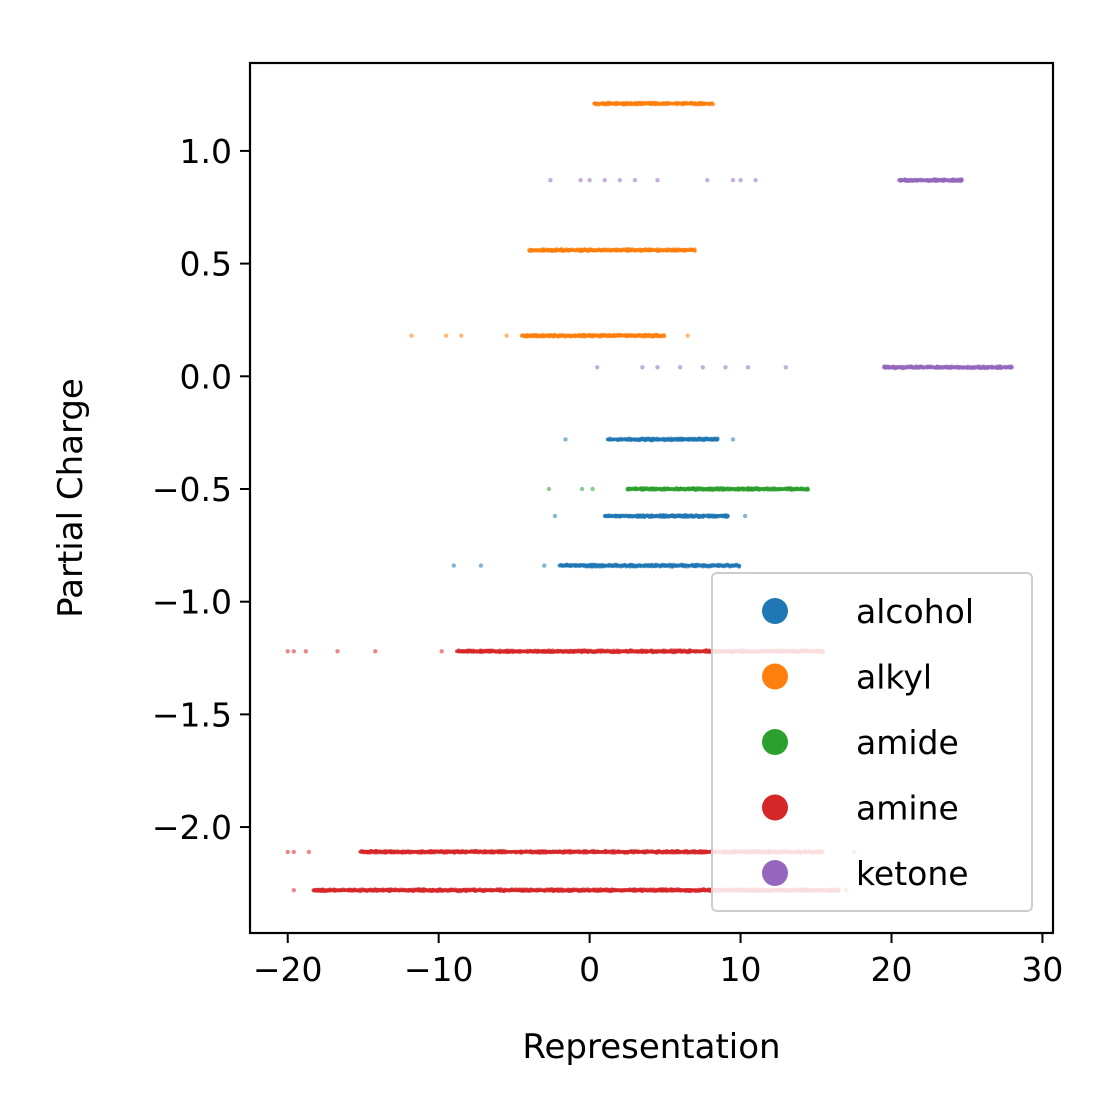  I want to click on series-alkyl, so click(562, 219).